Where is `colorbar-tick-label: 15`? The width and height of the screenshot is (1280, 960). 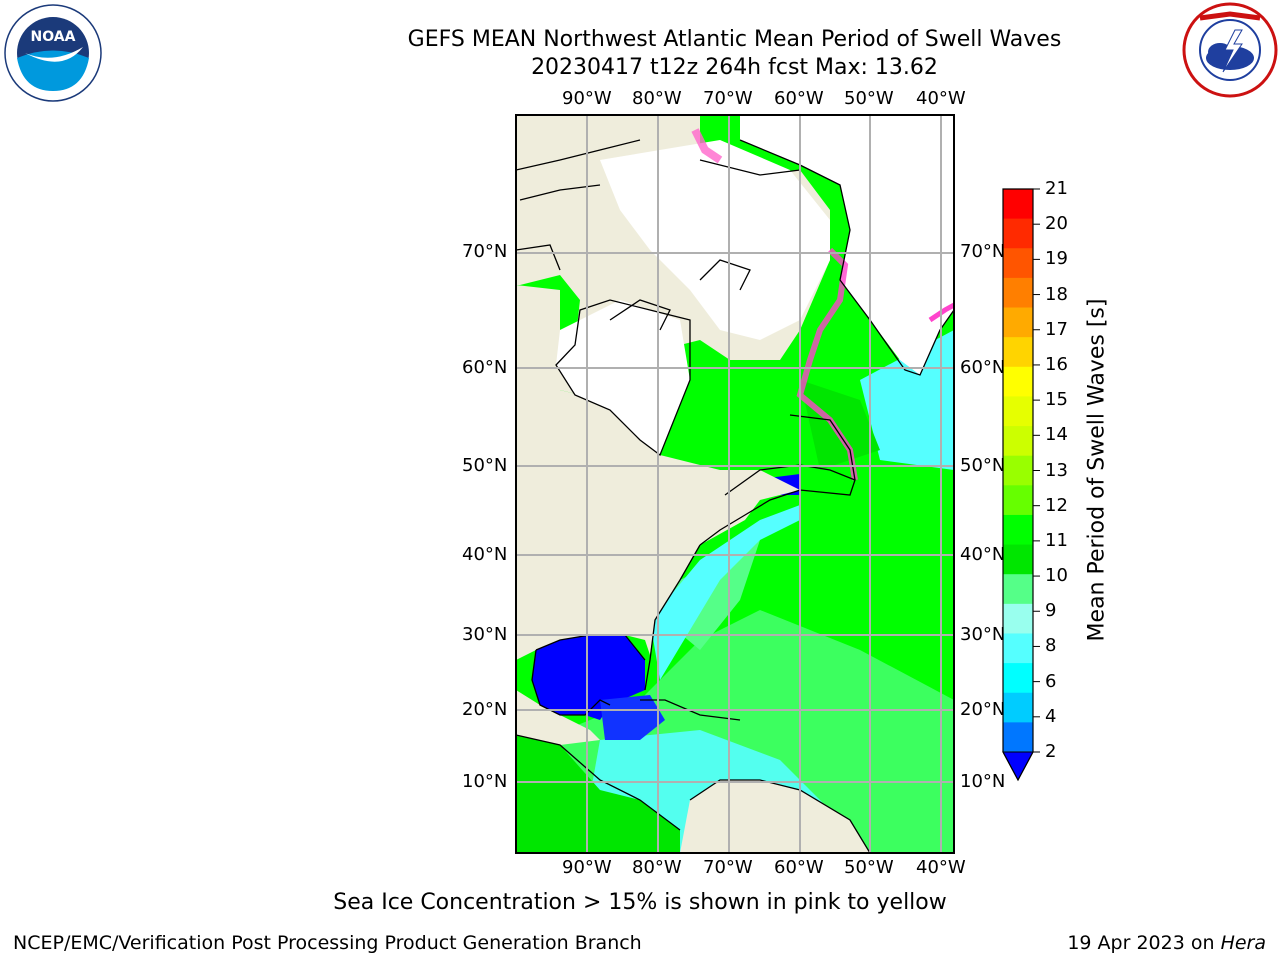
colorbar-tick-label: 15 is located at coordinates (1056, 400).